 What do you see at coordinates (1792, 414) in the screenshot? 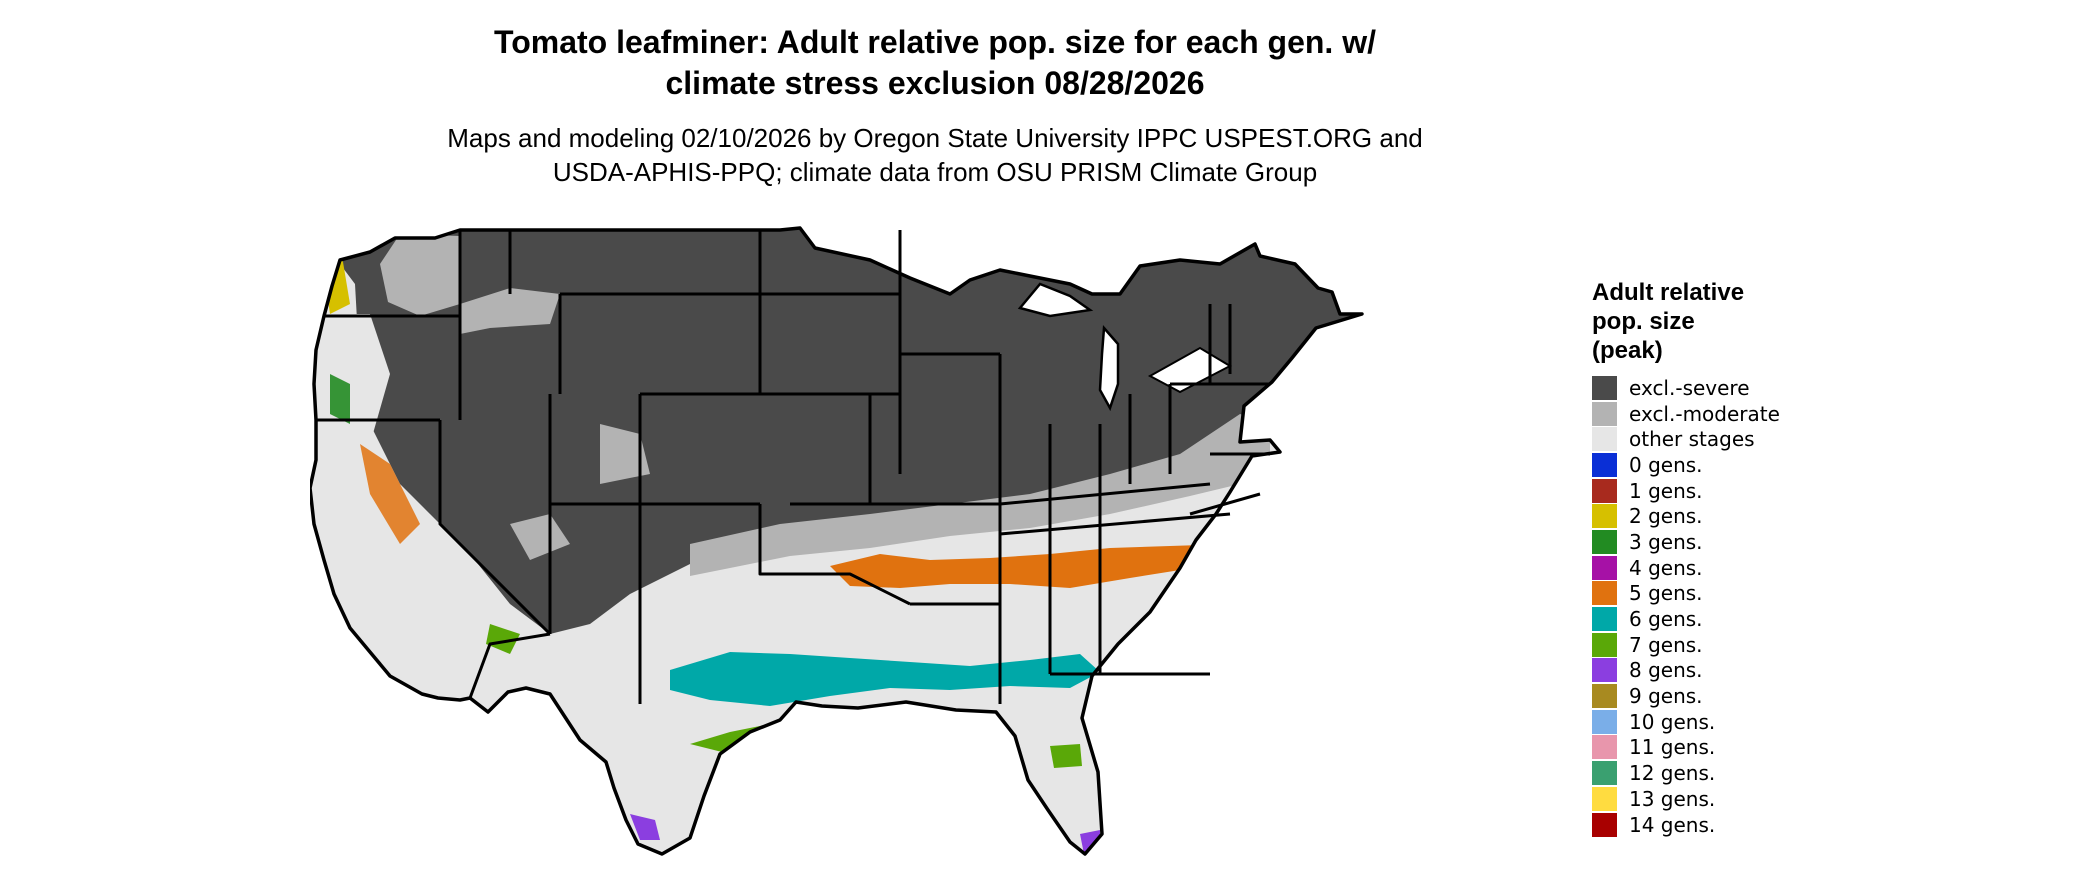
I see `legend-item: excl.-moderate` at bounding box center [1792, 414].